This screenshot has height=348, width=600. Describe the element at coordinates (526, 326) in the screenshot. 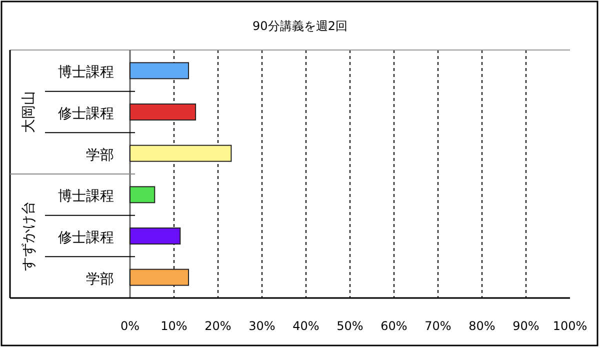

I see `x-tick-label: 90%` at that location.